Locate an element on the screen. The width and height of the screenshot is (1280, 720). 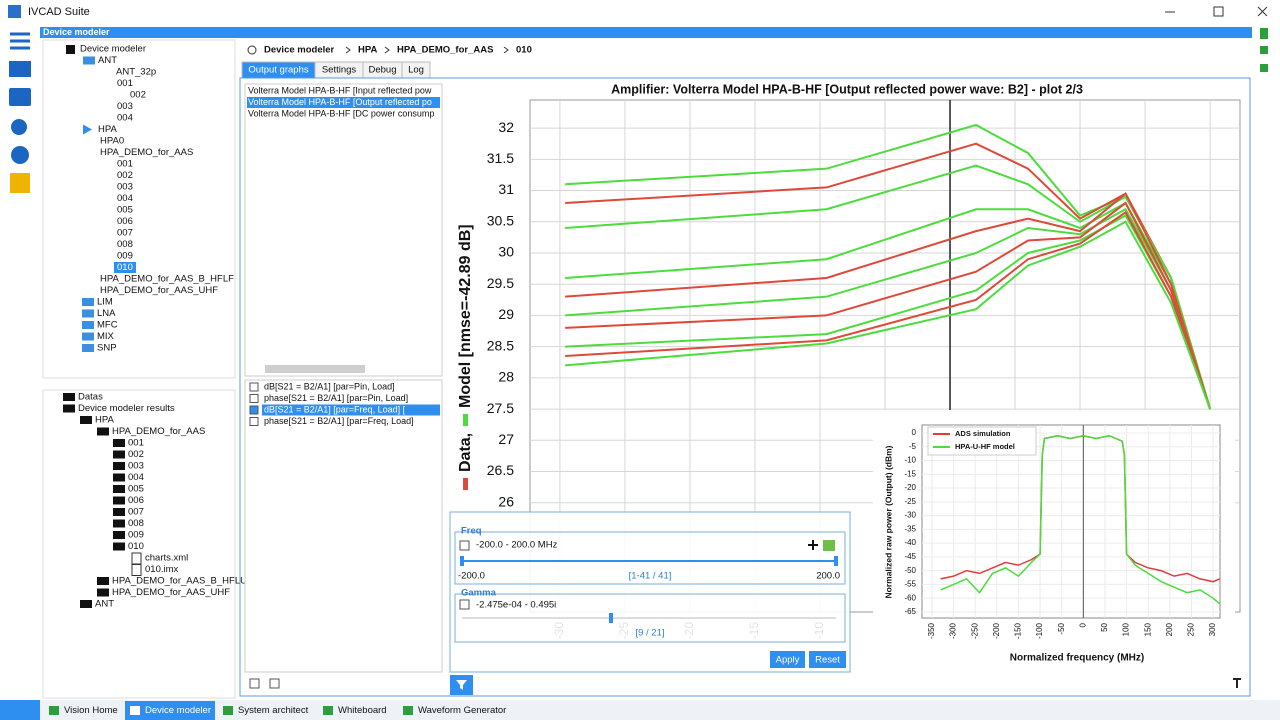
tree-item: MFC is located at coordinates (107, 325).